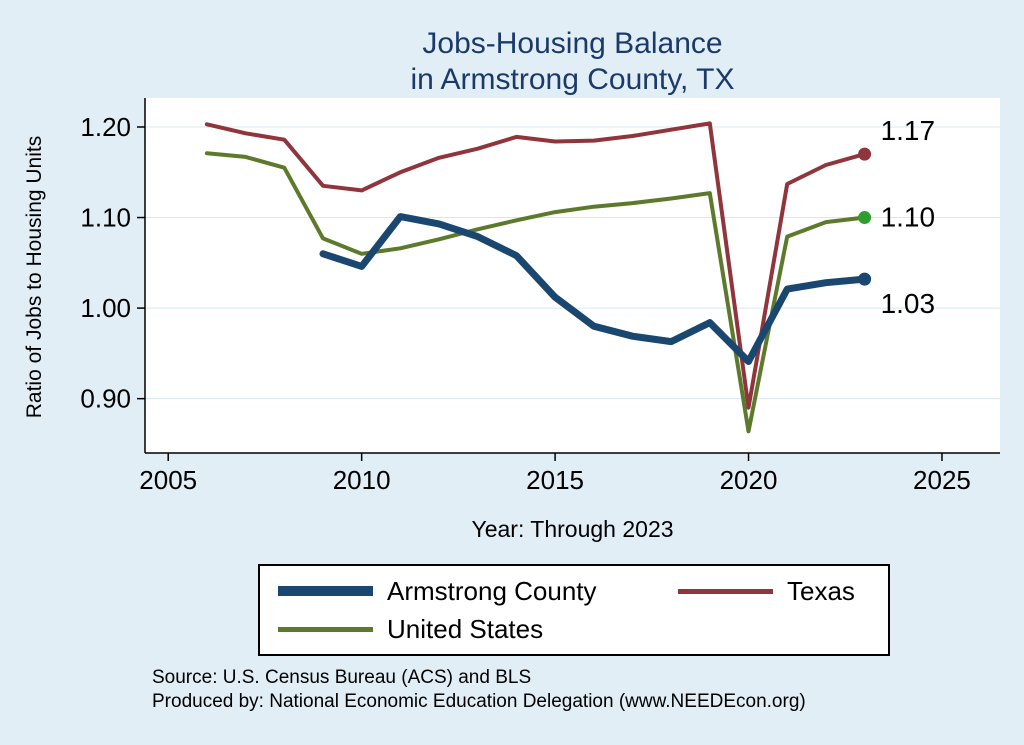 This screenshot has width=1024, height=745. I want to click on legend-row-2: United States, so click(574, 629).